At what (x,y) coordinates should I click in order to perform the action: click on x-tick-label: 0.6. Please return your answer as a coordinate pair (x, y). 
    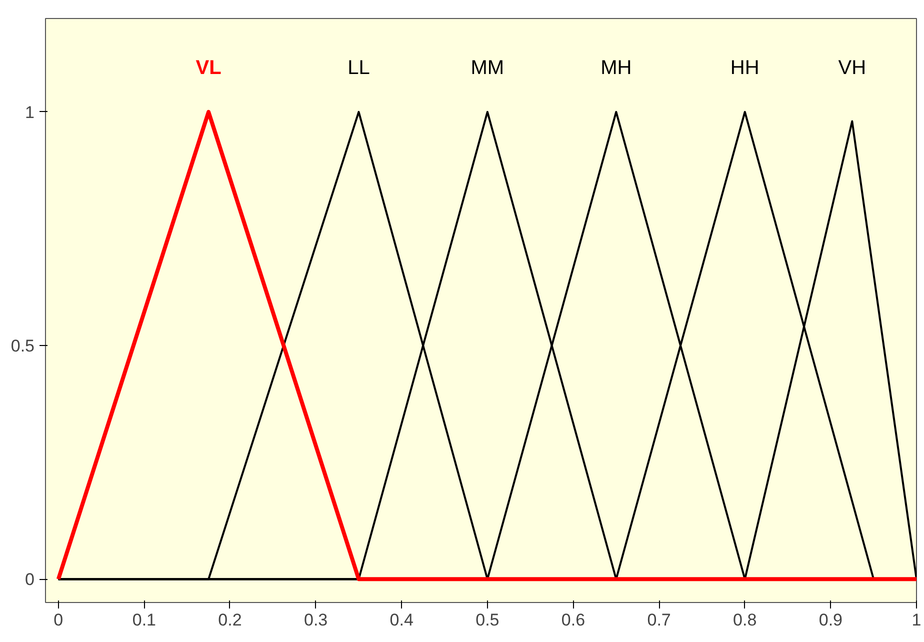
    Looking at the image, I should click on (573, 620).